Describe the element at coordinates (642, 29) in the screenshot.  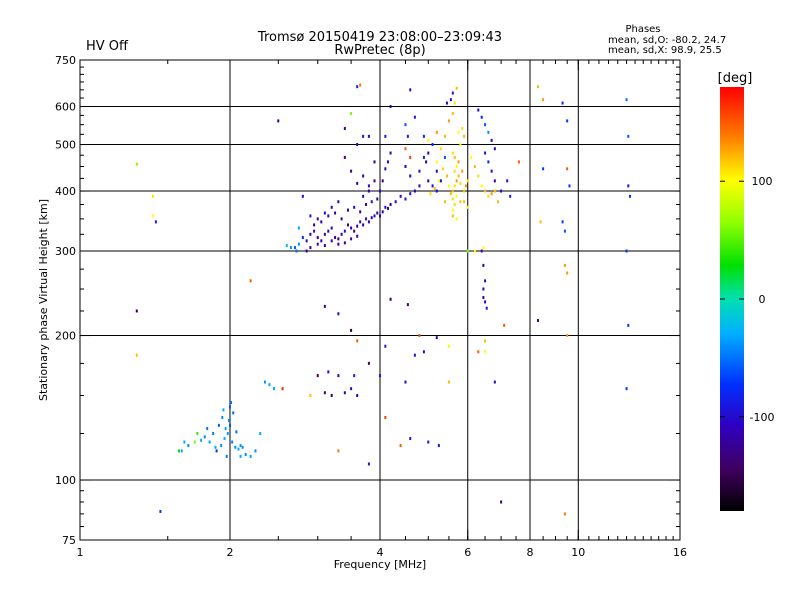
I see `phases-heading: Phases` at that location.